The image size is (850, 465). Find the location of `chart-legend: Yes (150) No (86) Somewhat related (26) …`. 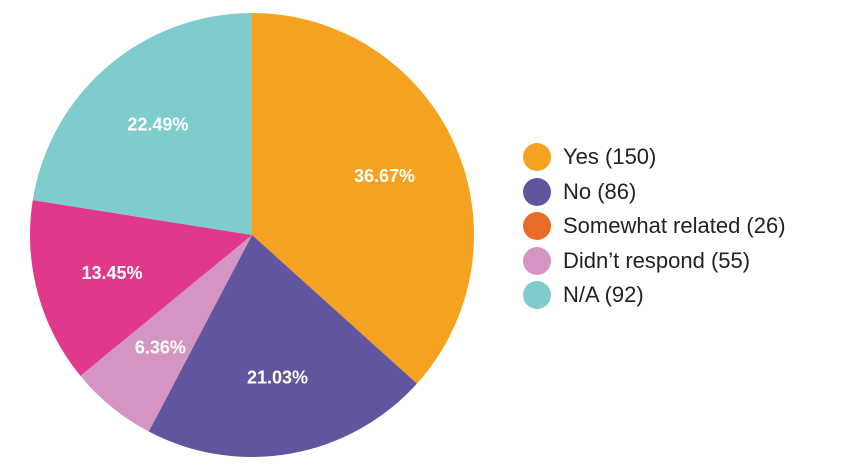

chart-legend: Yes (150) No (86) Somewhat related (26) … is located at coordinates (654, 226).